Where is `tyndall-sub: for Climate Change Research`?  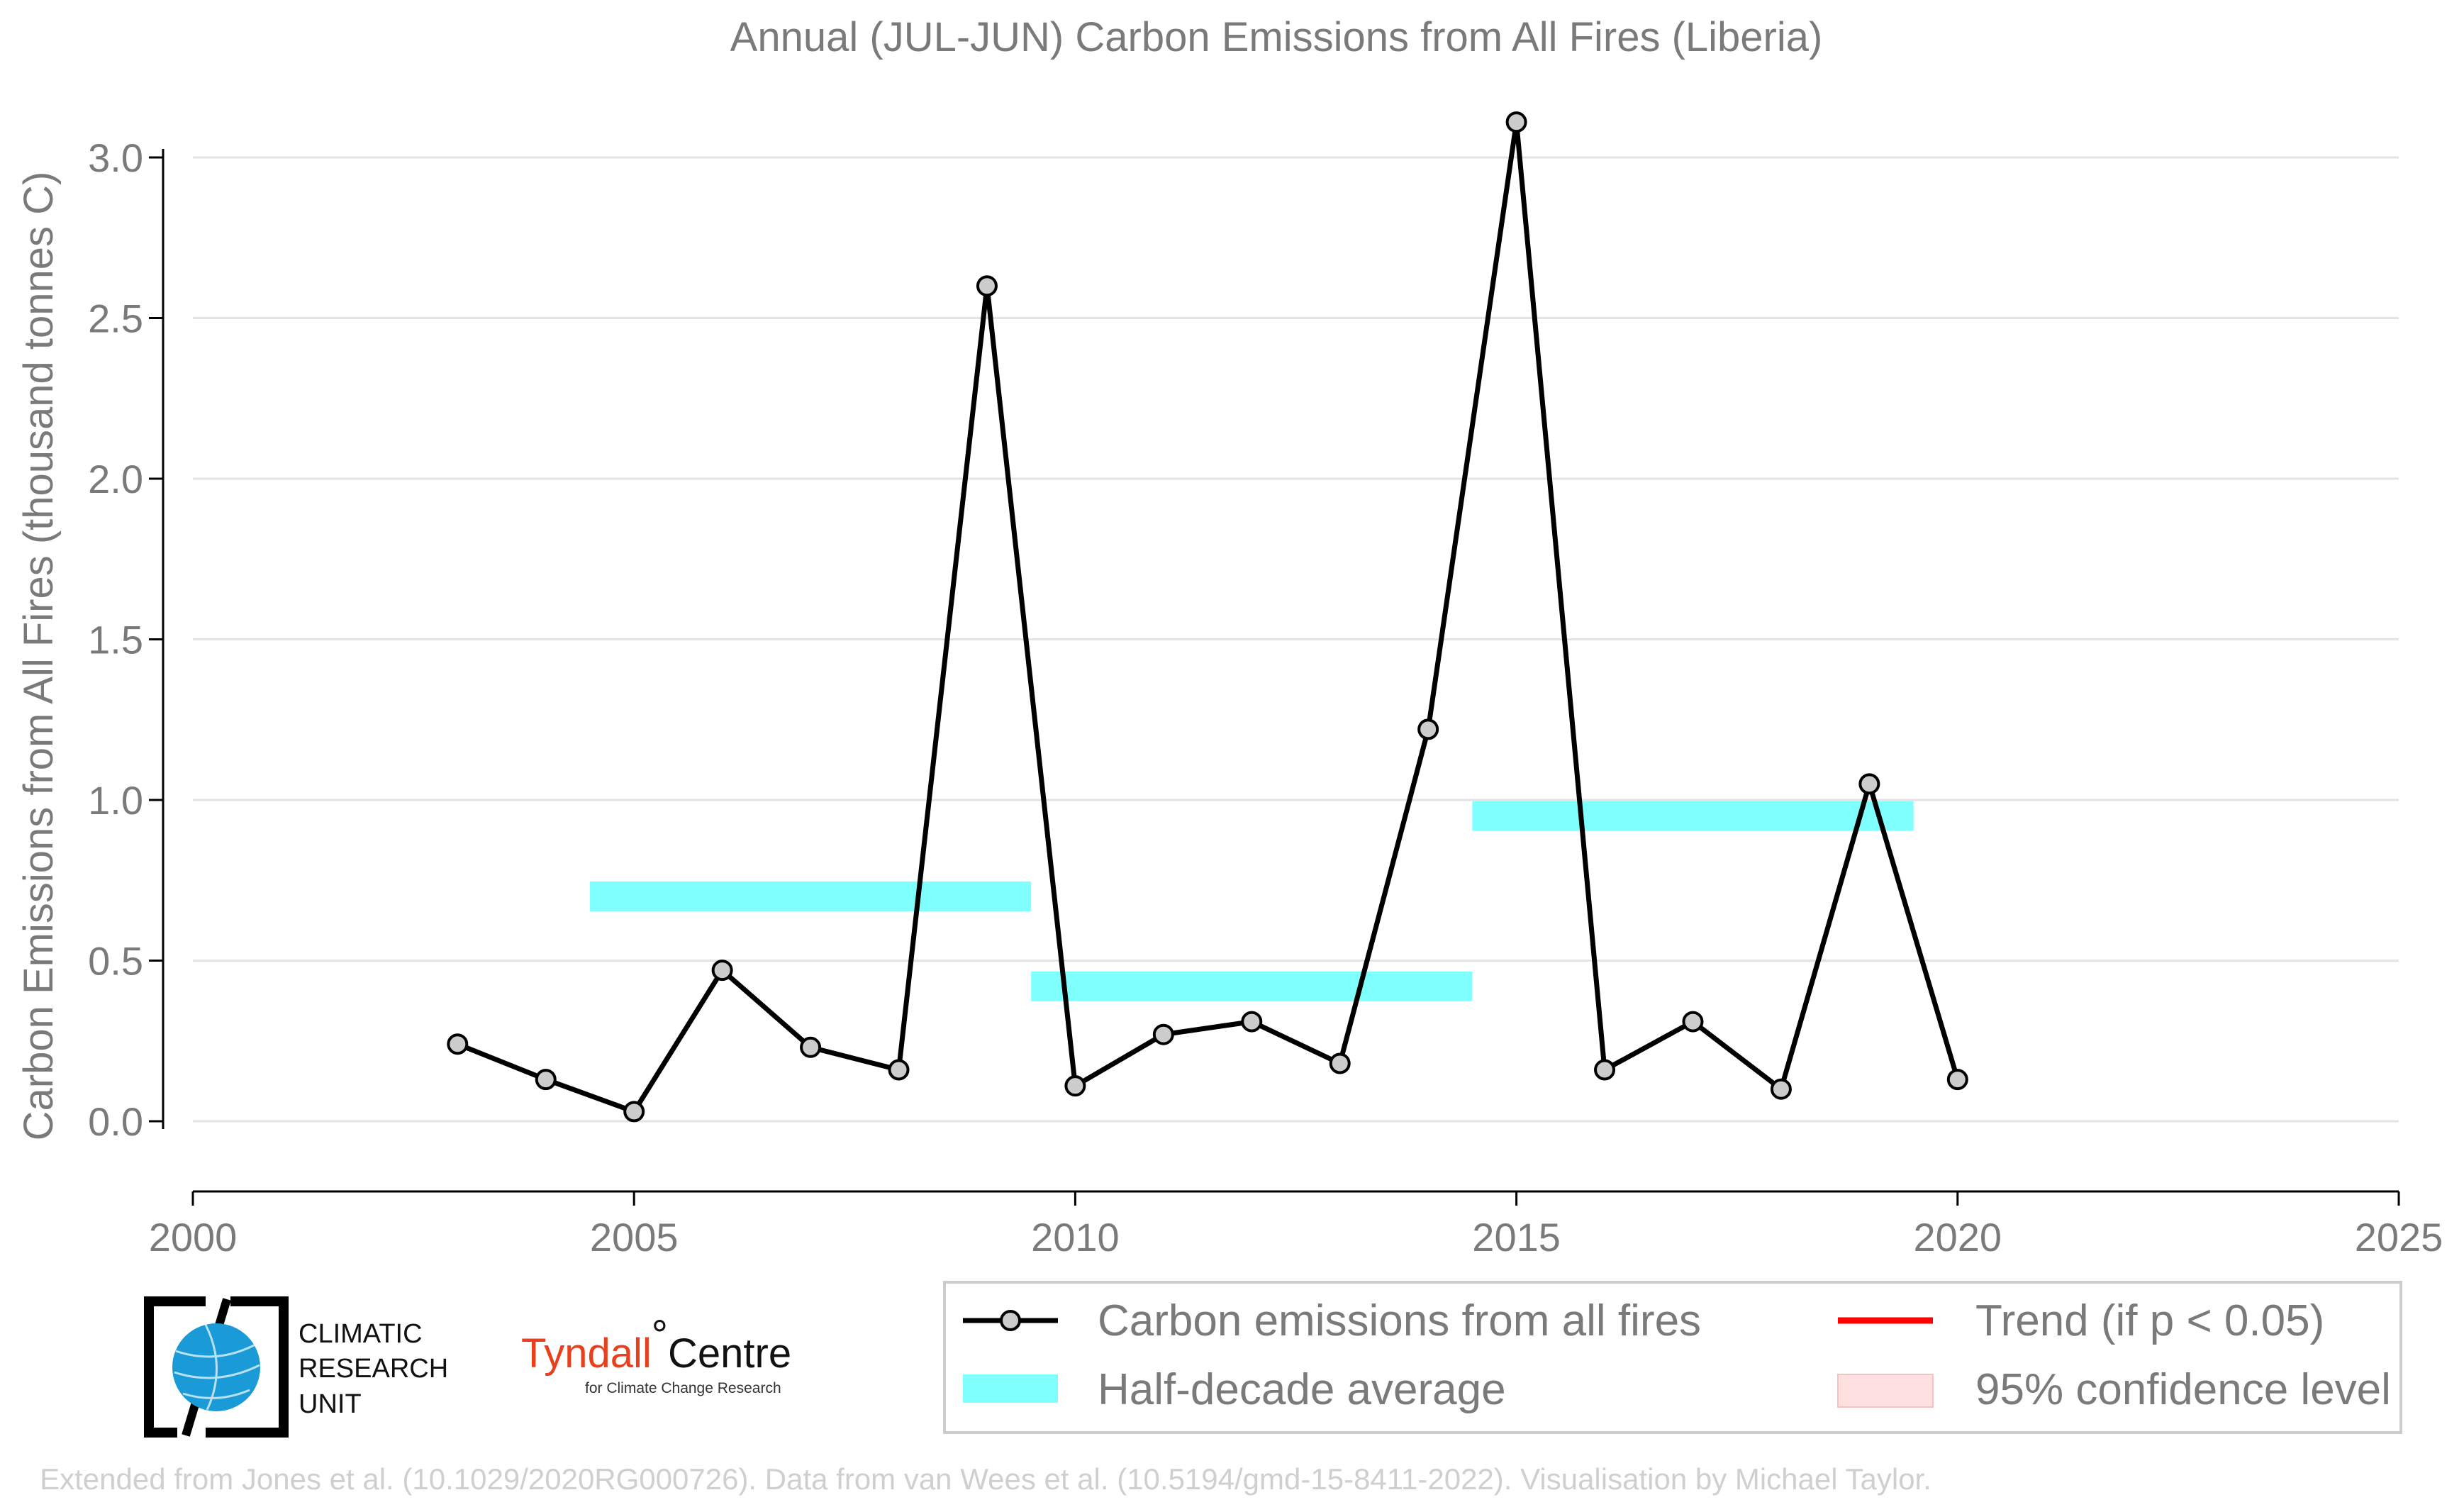
tyndall-sub: for Climate Change Research is located at coordinates (683, 1388).